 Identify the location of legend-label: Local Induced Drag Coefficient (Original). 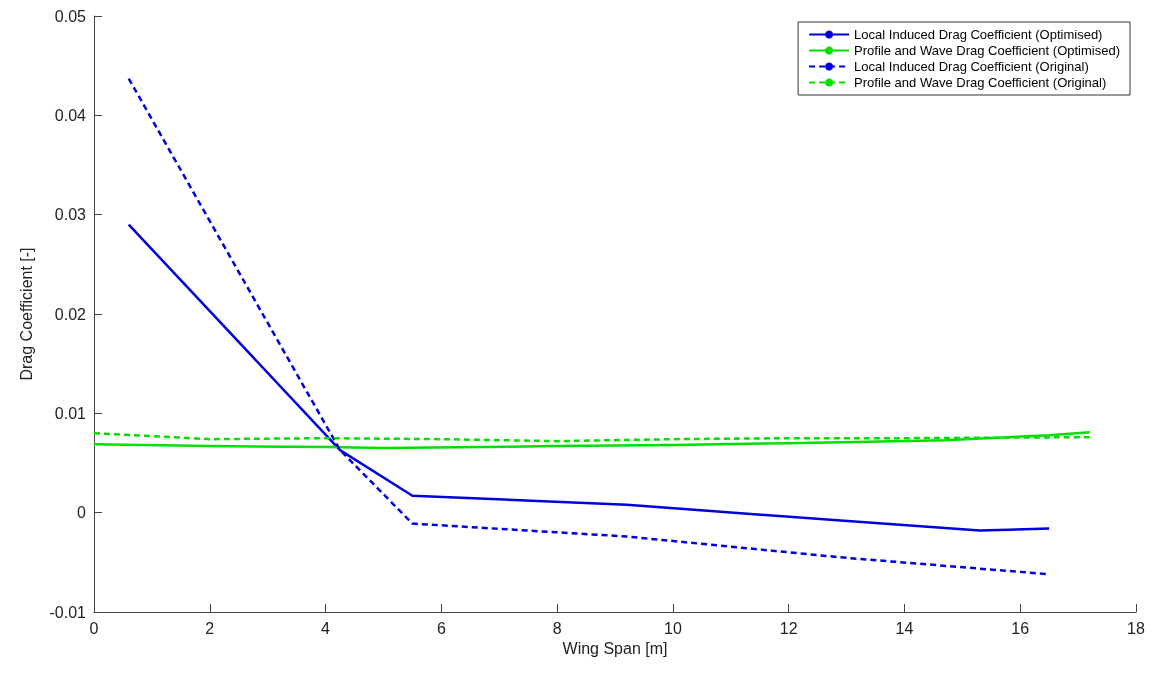
(971, 66).